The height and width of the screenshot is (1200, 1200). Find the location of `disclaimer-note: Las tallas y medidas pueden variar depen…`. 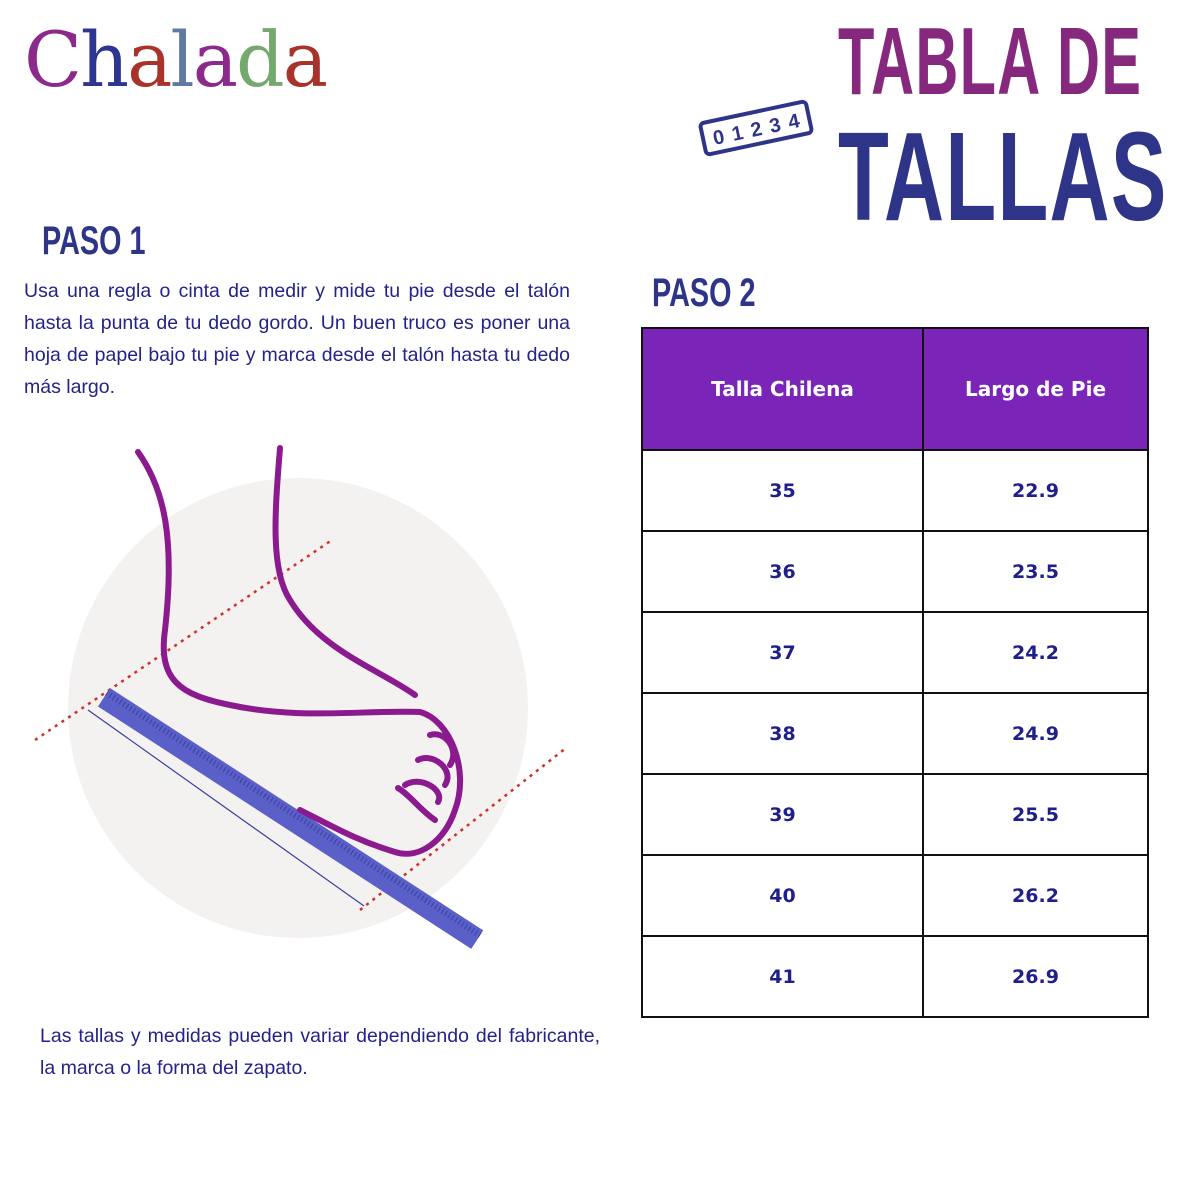

disclaimer-note: Las tallas y medidas pueden variar depen… is located at coordinates (320, 1052).